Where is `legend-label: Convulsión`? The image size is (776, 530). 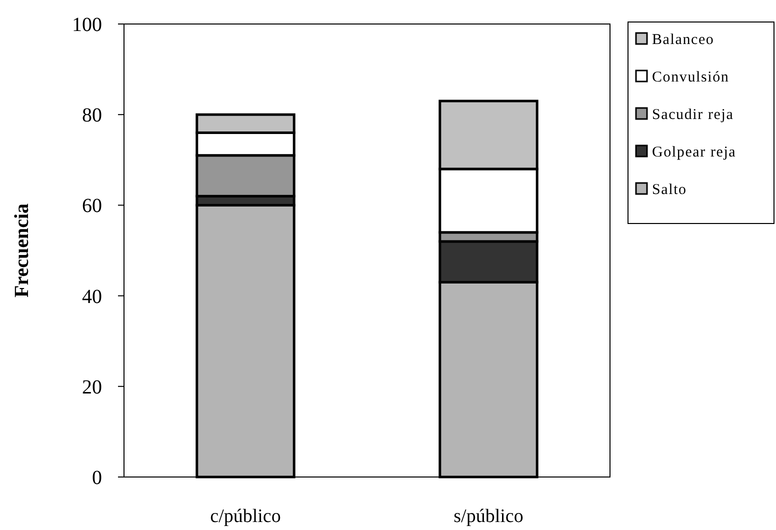 legend-label: Convulsión is located at coordinates (691, 78).